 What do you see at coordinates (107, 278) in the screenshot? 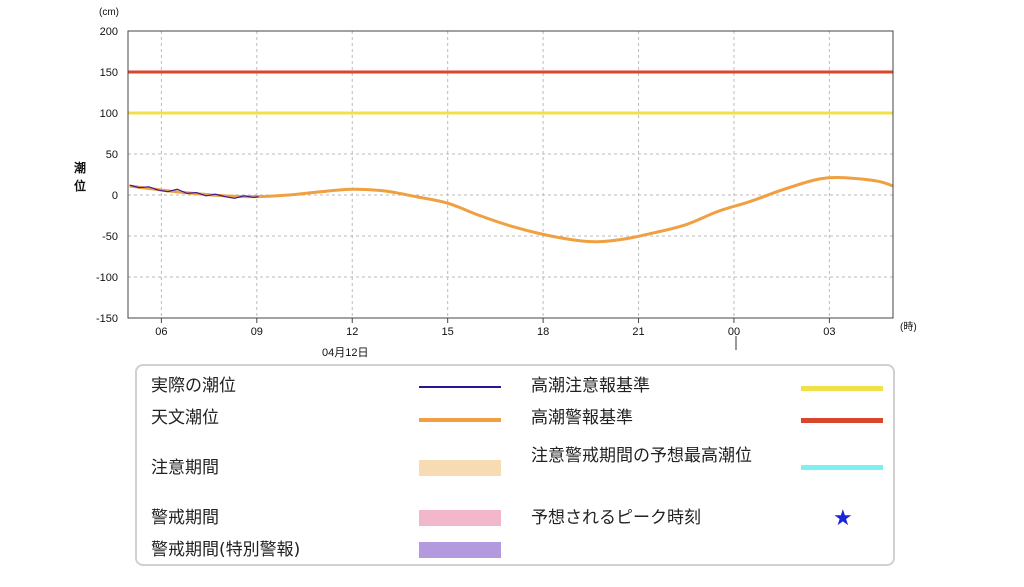
I see `y-tick-label: -100` at bounding box center [107, 278].